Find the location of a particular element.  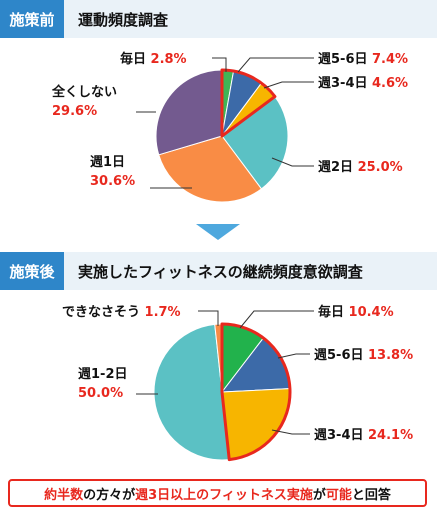

chart-title-after: 実施したフィットネスの継続頻度意欲調査 is located at coordinates (220, 271).